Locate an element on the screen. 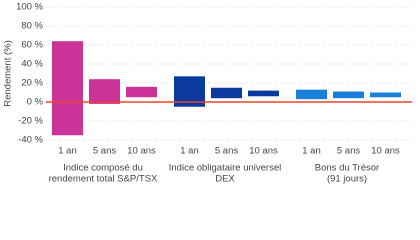 The height and width of the screenshot is (240, 420). group-label: Indice composé du is located at coordinates (103, 168).